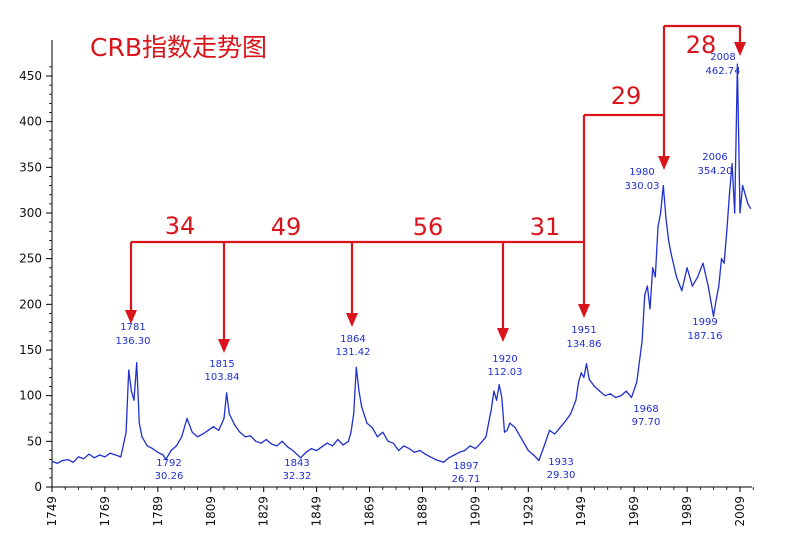  What do you see at coordinates (30, 213) in the screenshot?
I see `y-tick-label: 300` at bounding box center [30, 213].